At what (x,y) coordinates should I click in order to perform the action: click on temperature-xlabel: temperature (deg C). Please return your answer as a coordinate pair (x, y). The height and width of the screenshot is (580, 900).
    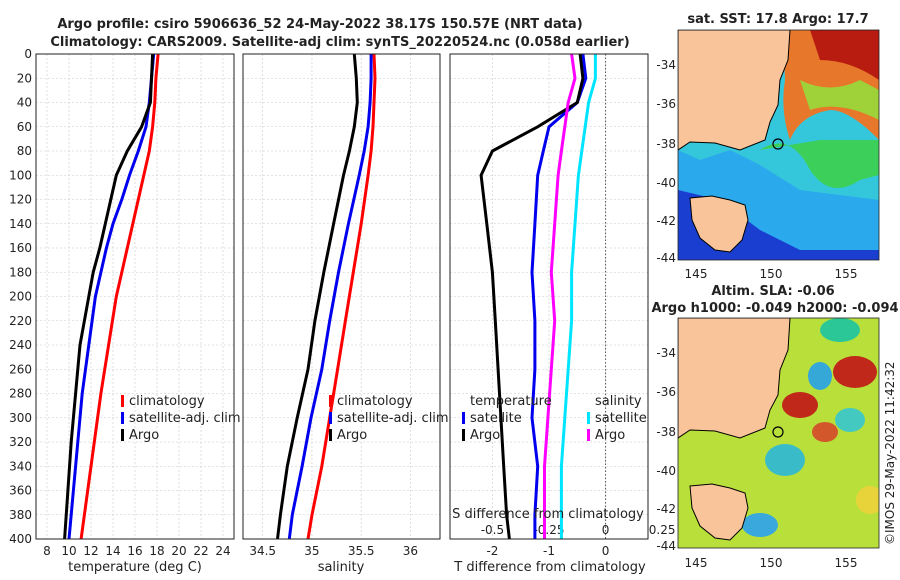
    Looking at the image, I should click on (135, 567).